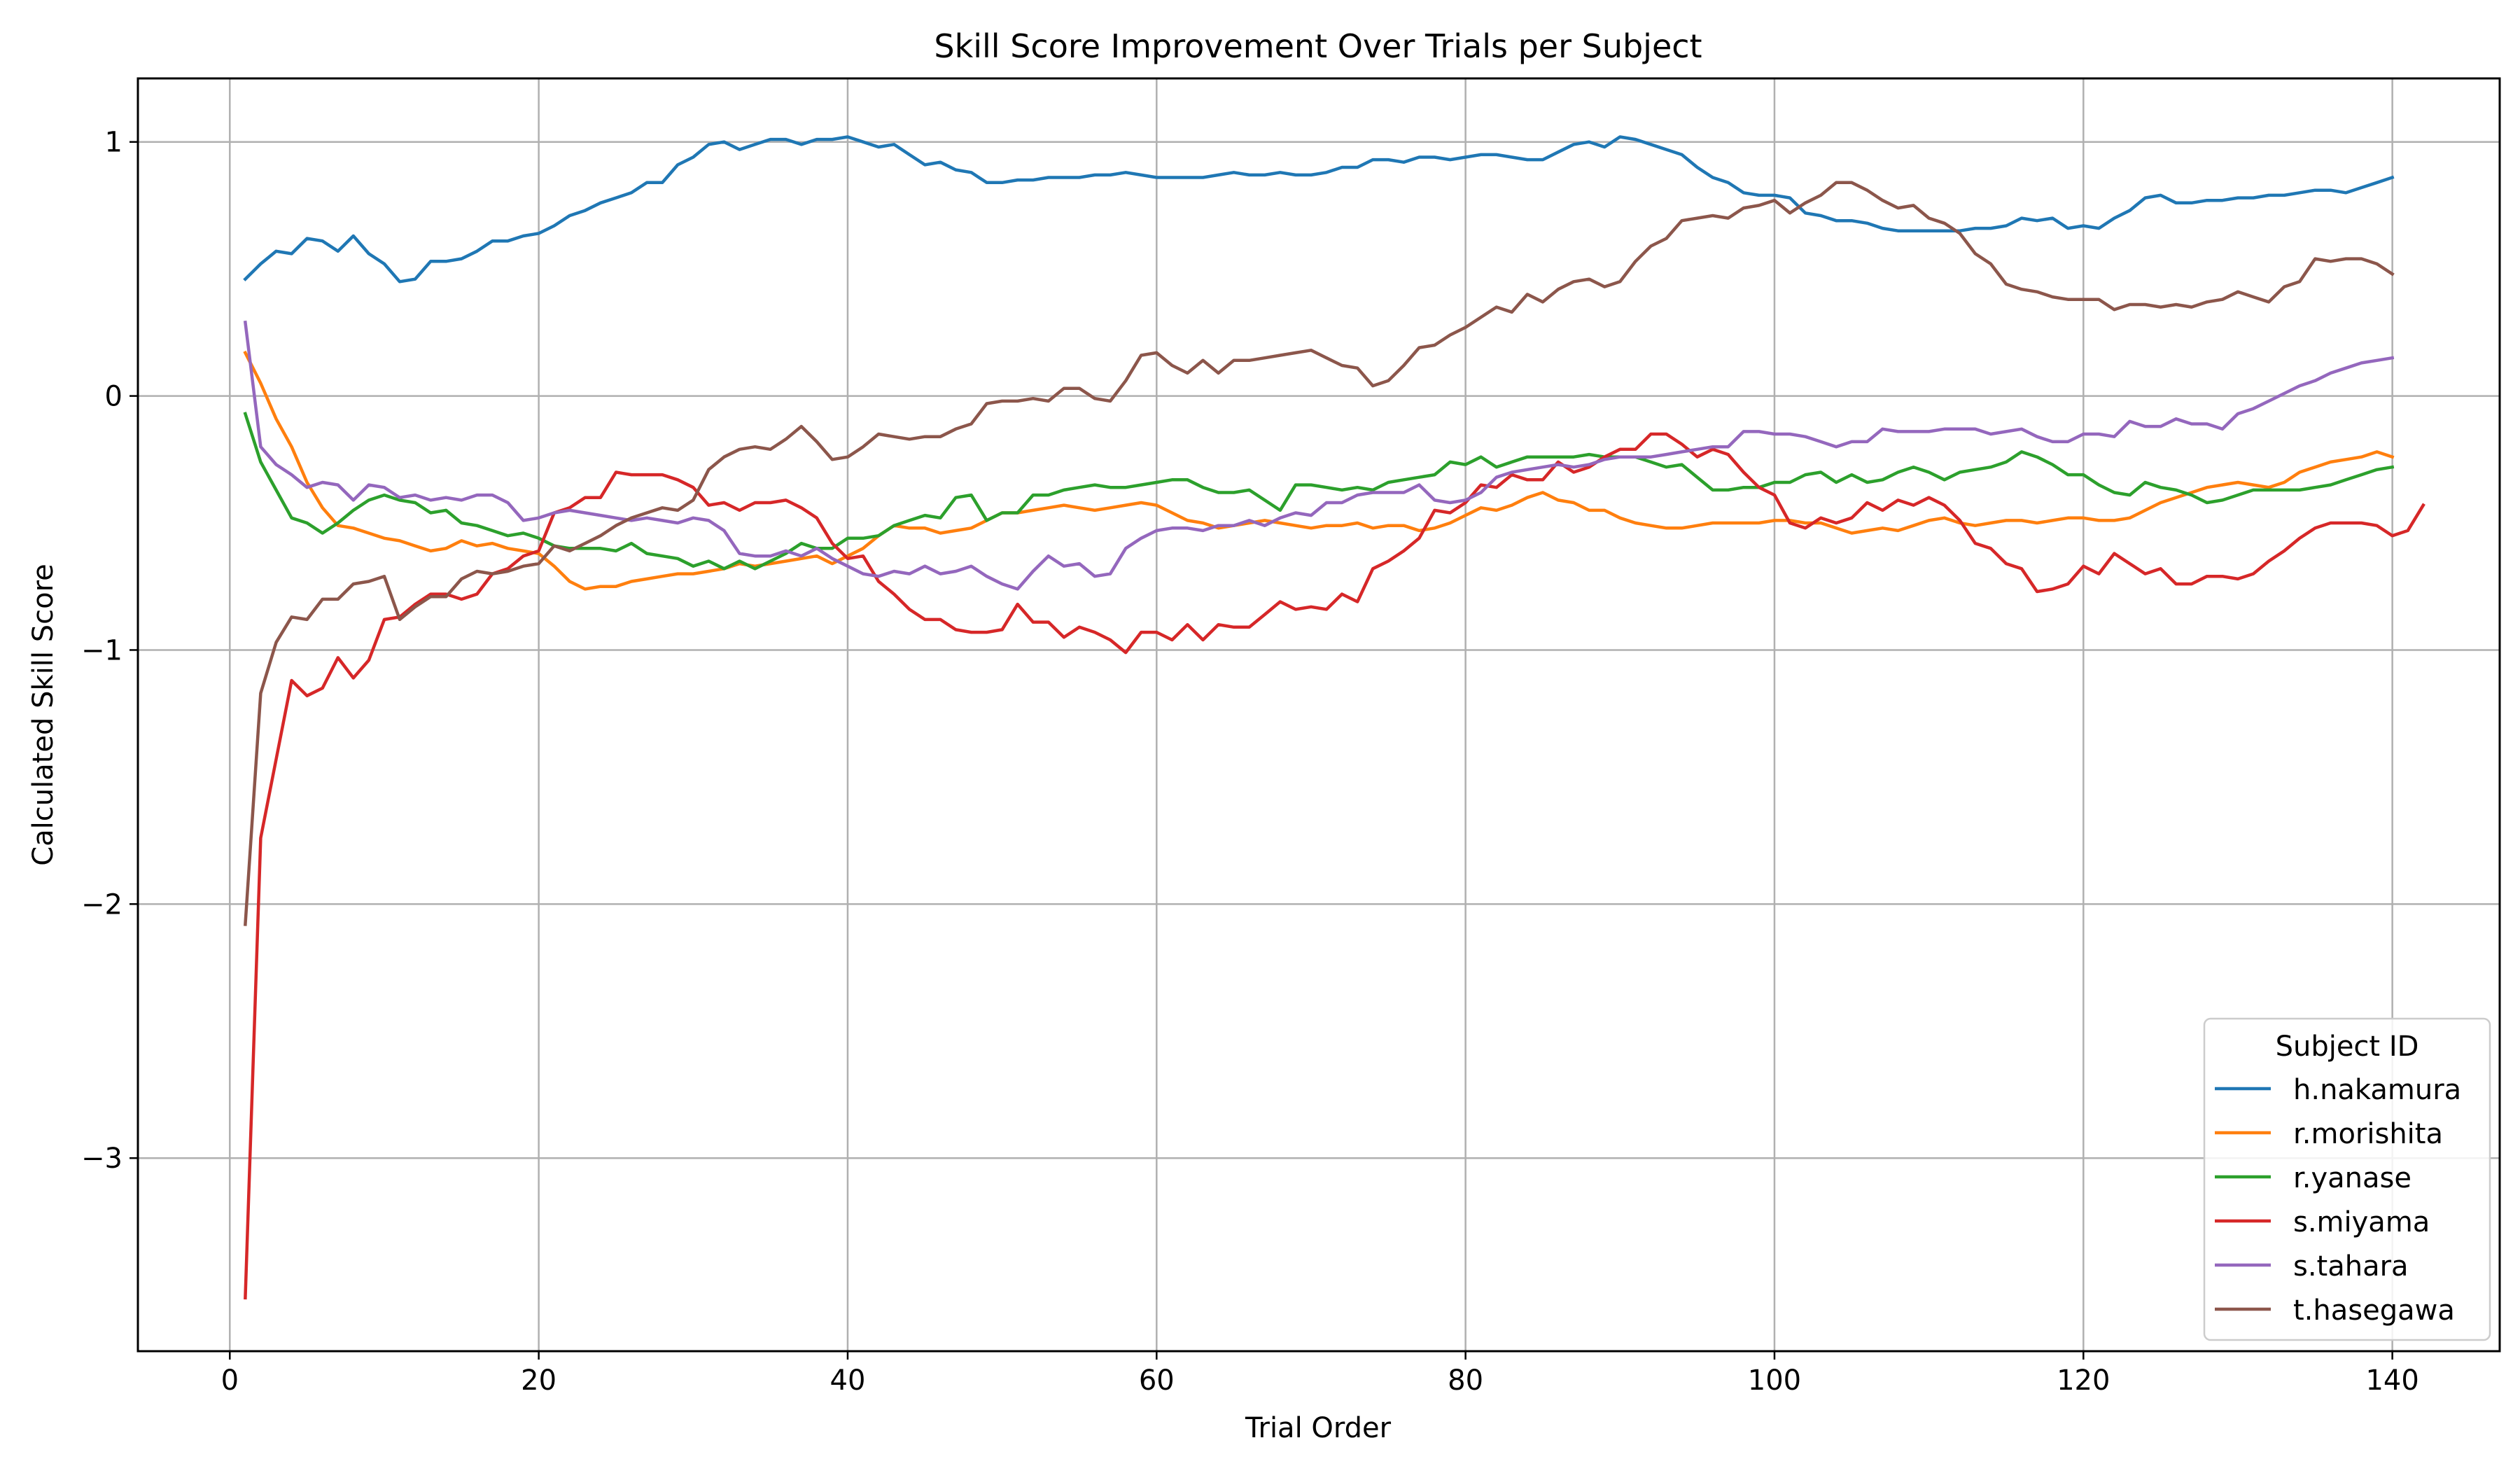  What do you see at coordinates (1319, 491) in the screenshot?
I see `series-line-r.yanase` at bounding box center [1319, 491].